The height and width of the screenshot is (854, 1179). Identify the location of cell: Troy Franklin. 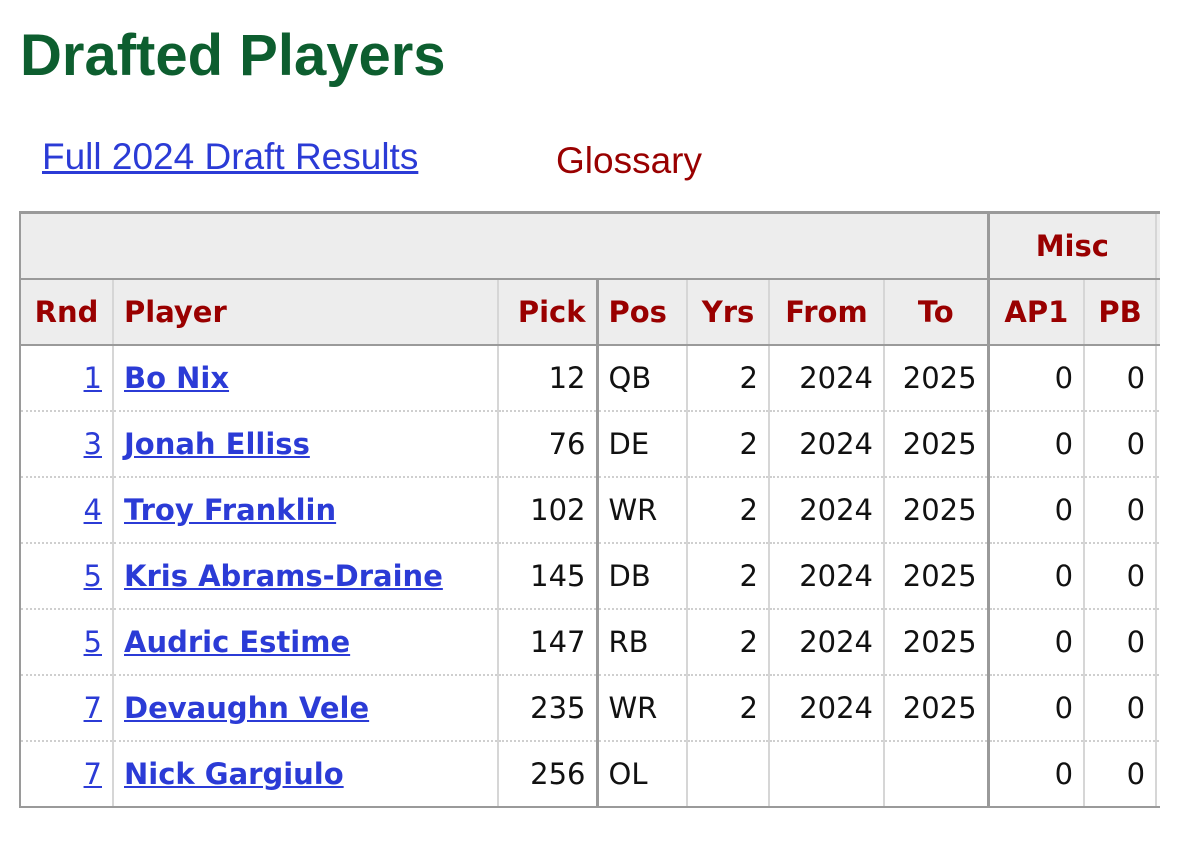
(305, 510).